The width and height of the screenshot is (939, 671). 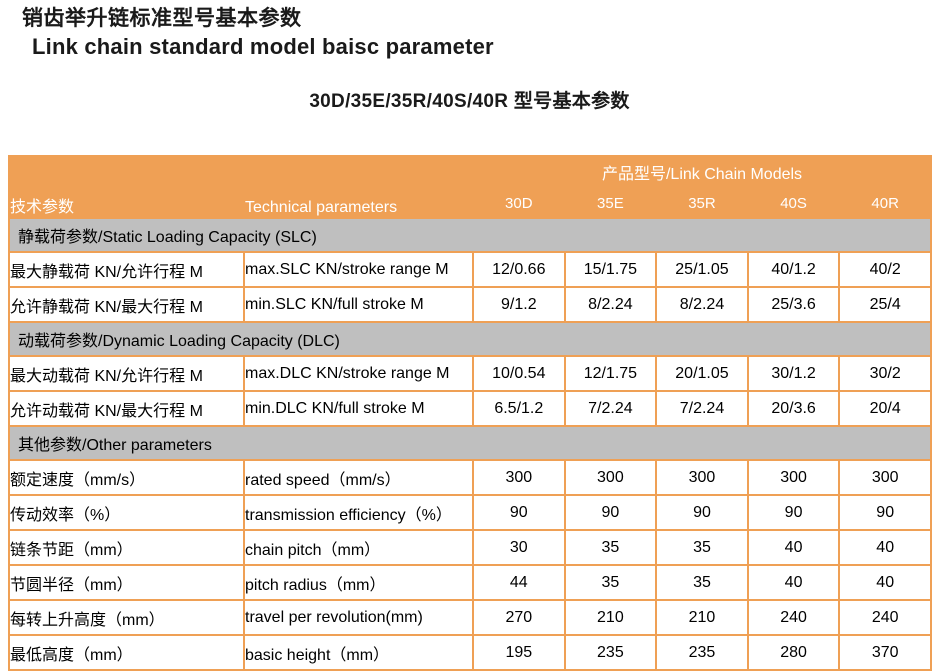 What do you see at coordinates (126, 304) in the screenshot?
I see `row-label-cn: 允许静载荷 KN/最大行程 M` at bounding box center [126, 304].